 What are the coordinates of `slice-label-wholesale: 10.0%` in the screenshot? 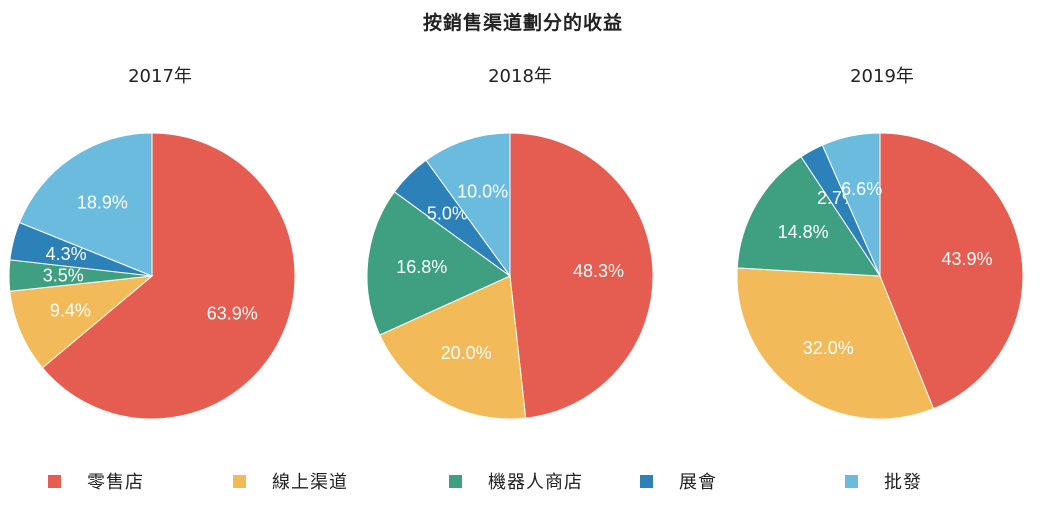 It's located at (482, 192).